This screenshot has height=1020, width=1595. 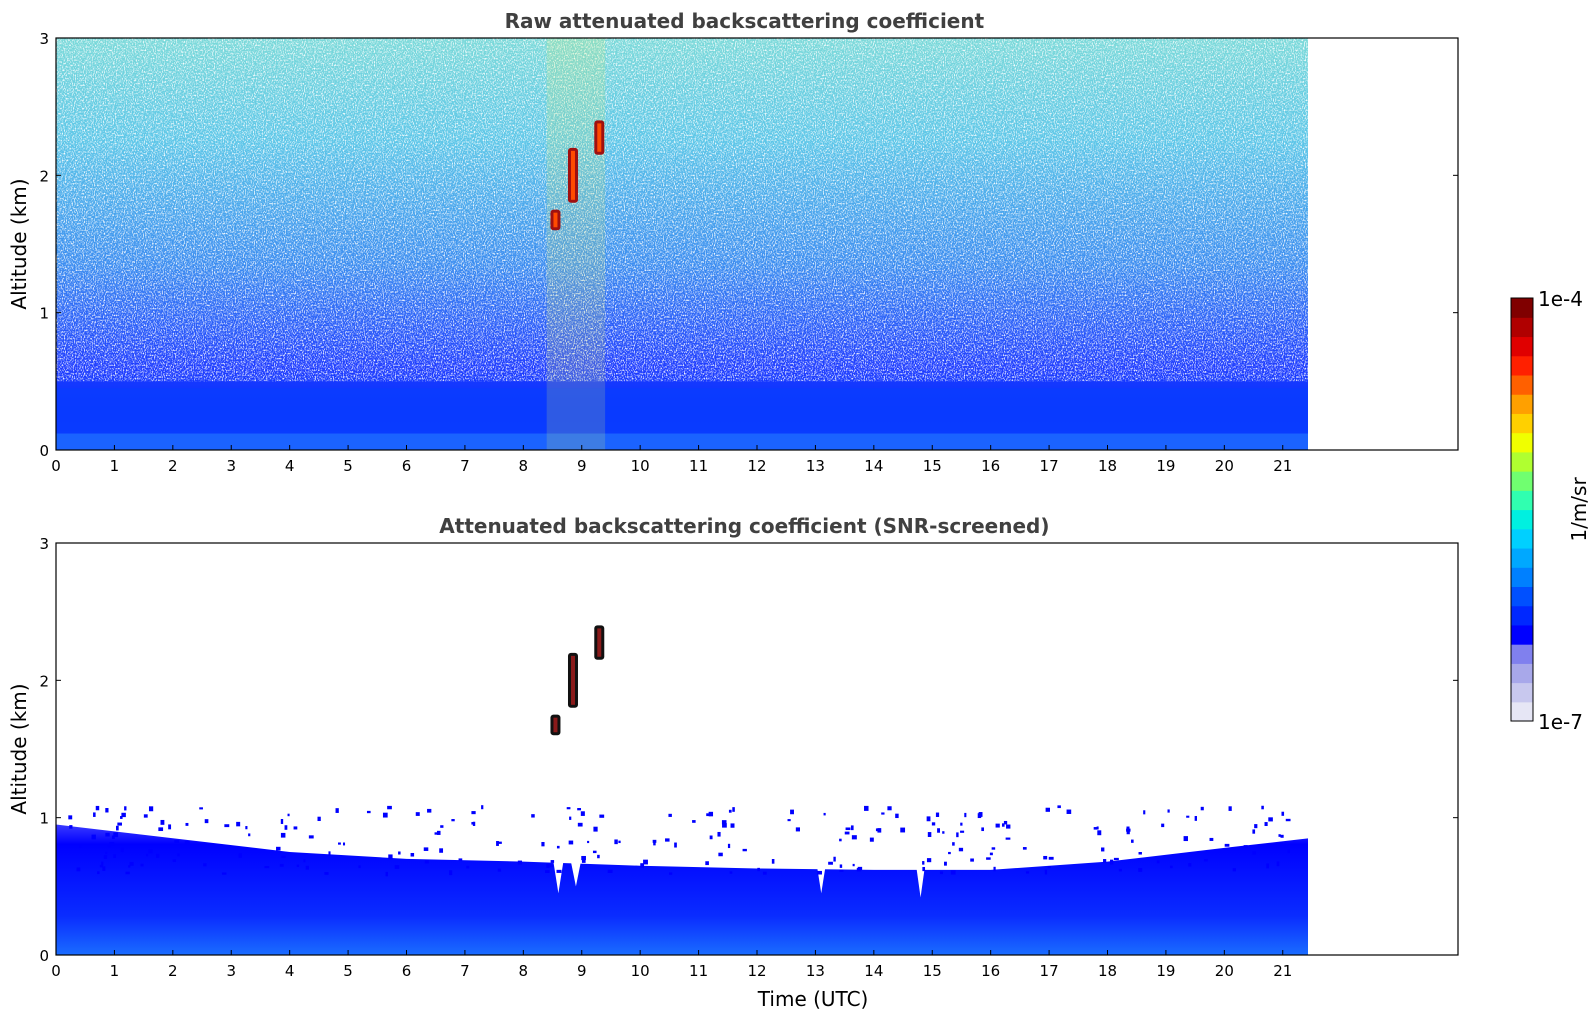 What do you see at coordinates (1560, 299) in the screenshot?
I see `colorbar-max-label: 1e-4` at bounding box center [1560, 299].